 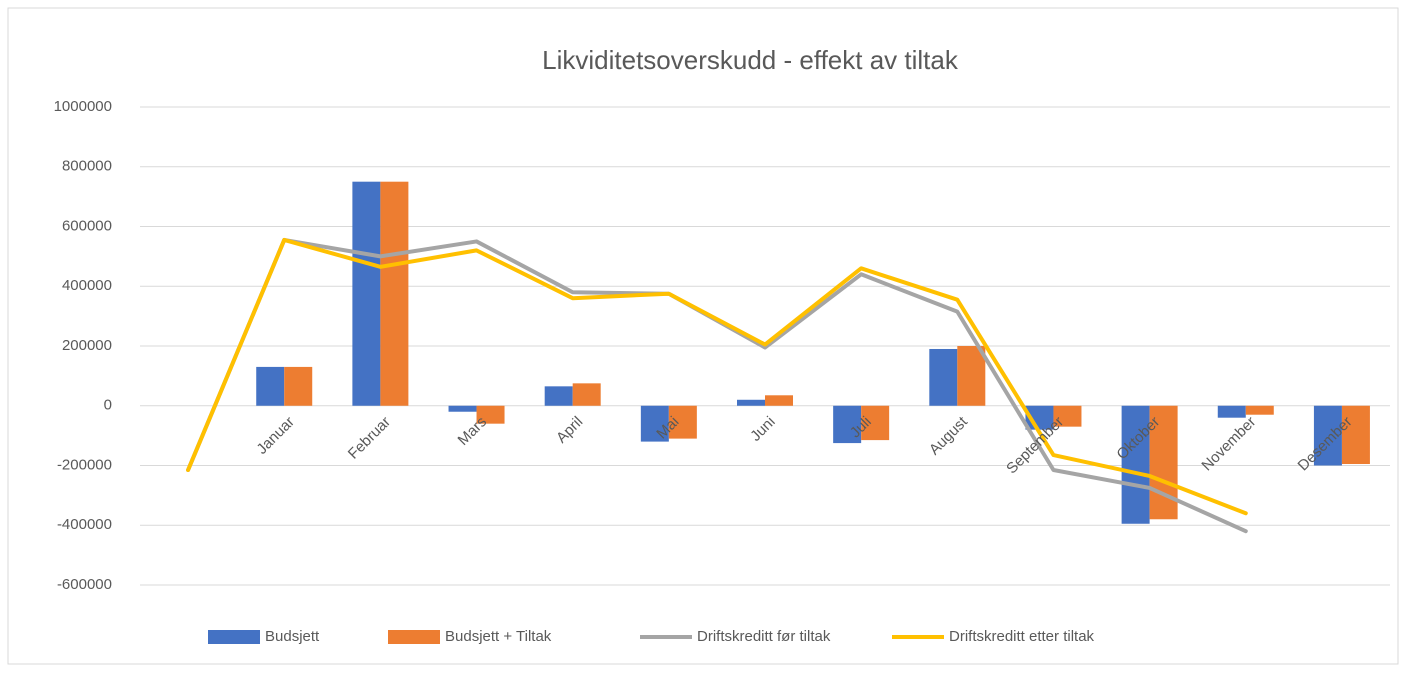 I want to click on legend-label: Driftskreditt før tiltak, so click(x=764, y=636).